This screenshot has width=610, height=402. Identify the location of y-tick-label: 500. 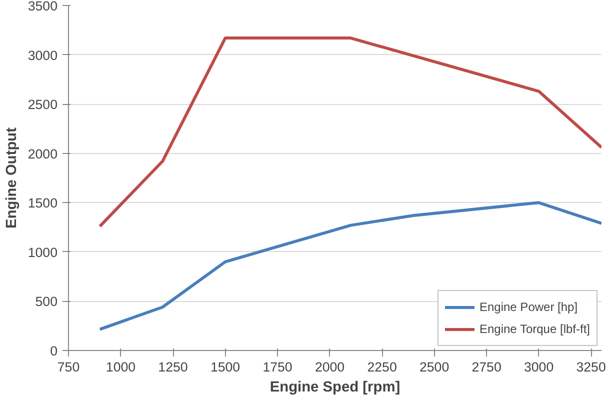
(46, 302).